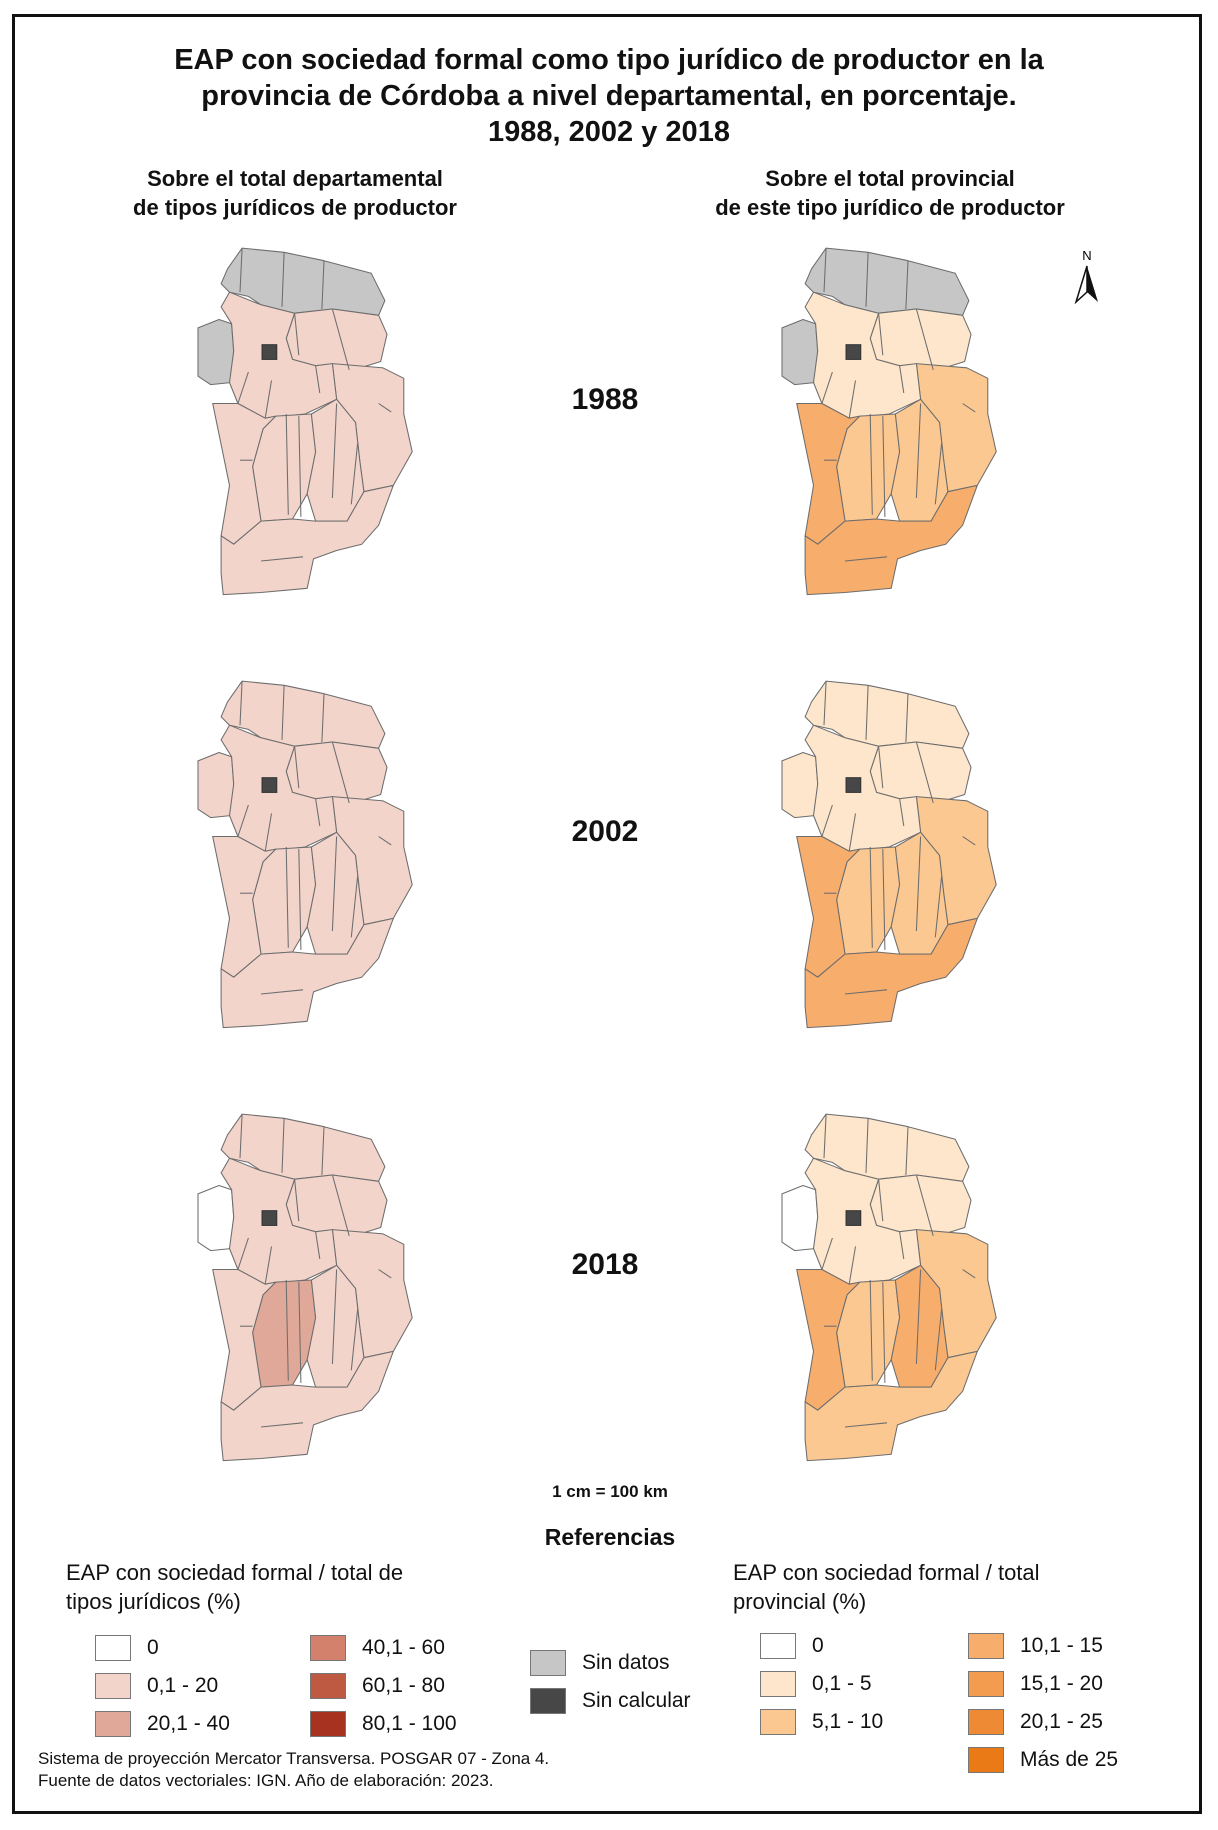 The width and height of the screenshot is (1218, 1830). I want to click on legend-label: 10,1 - 15, so click(1061, 1645).